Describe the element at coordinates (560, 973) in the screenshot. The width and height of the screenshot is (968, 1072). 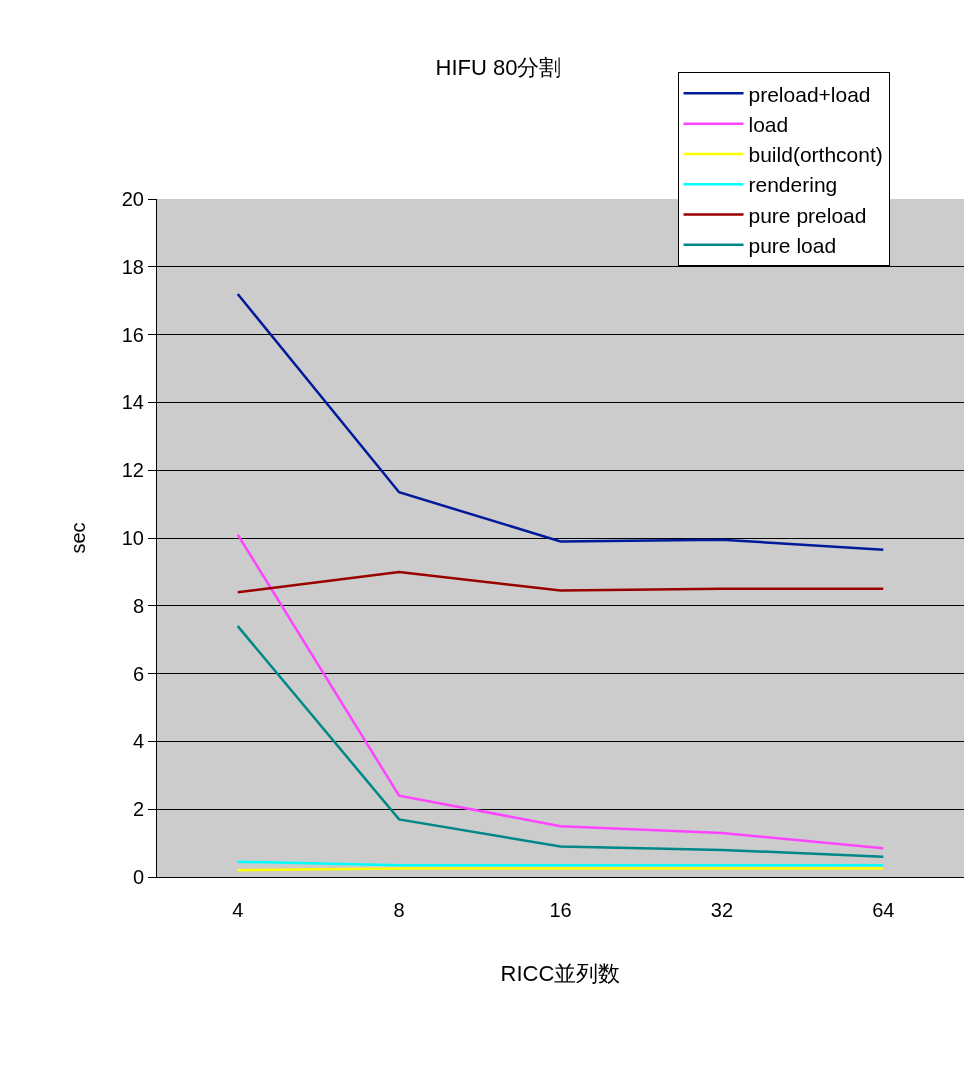
I see `x-axis-title: RICC並列数` at that location.